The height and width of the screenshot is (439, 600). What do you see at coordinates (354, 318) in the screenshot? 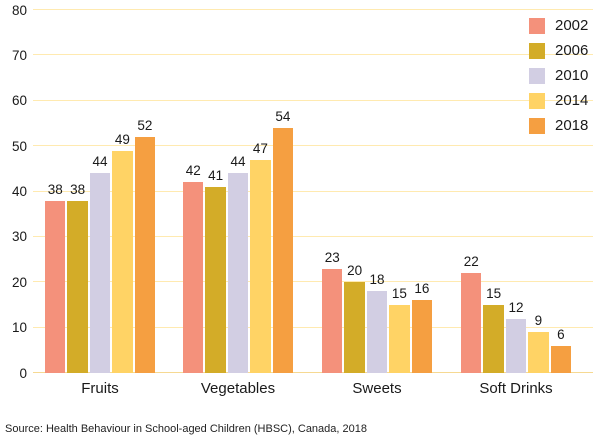
I see `bar-sweets-2006: 20` at bounding box center [354, 318].